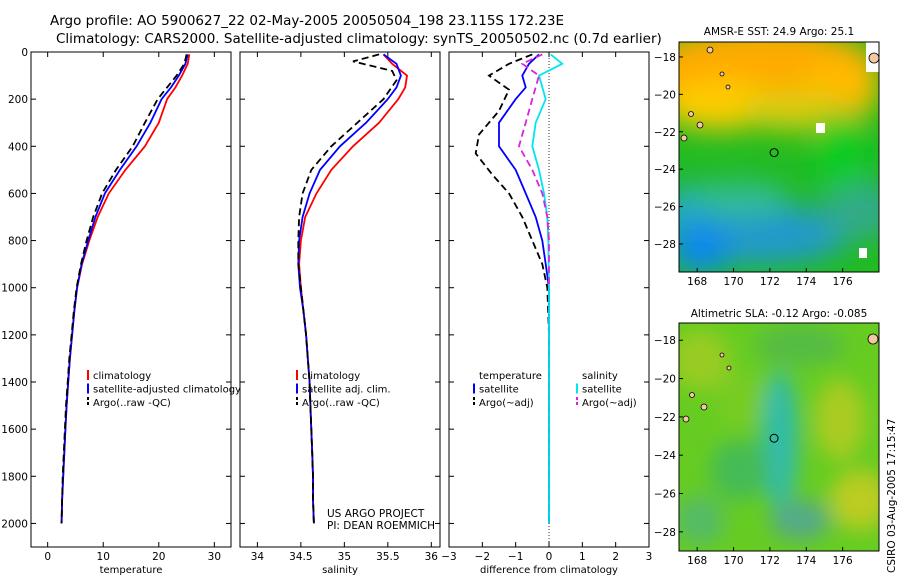 The height and width of the screenshot is (580, 900). What do you see at coordinates (300, 557) in the screenshot?
I see `salinity-xtick-label: 34.5` at bounding box center [300, 557].